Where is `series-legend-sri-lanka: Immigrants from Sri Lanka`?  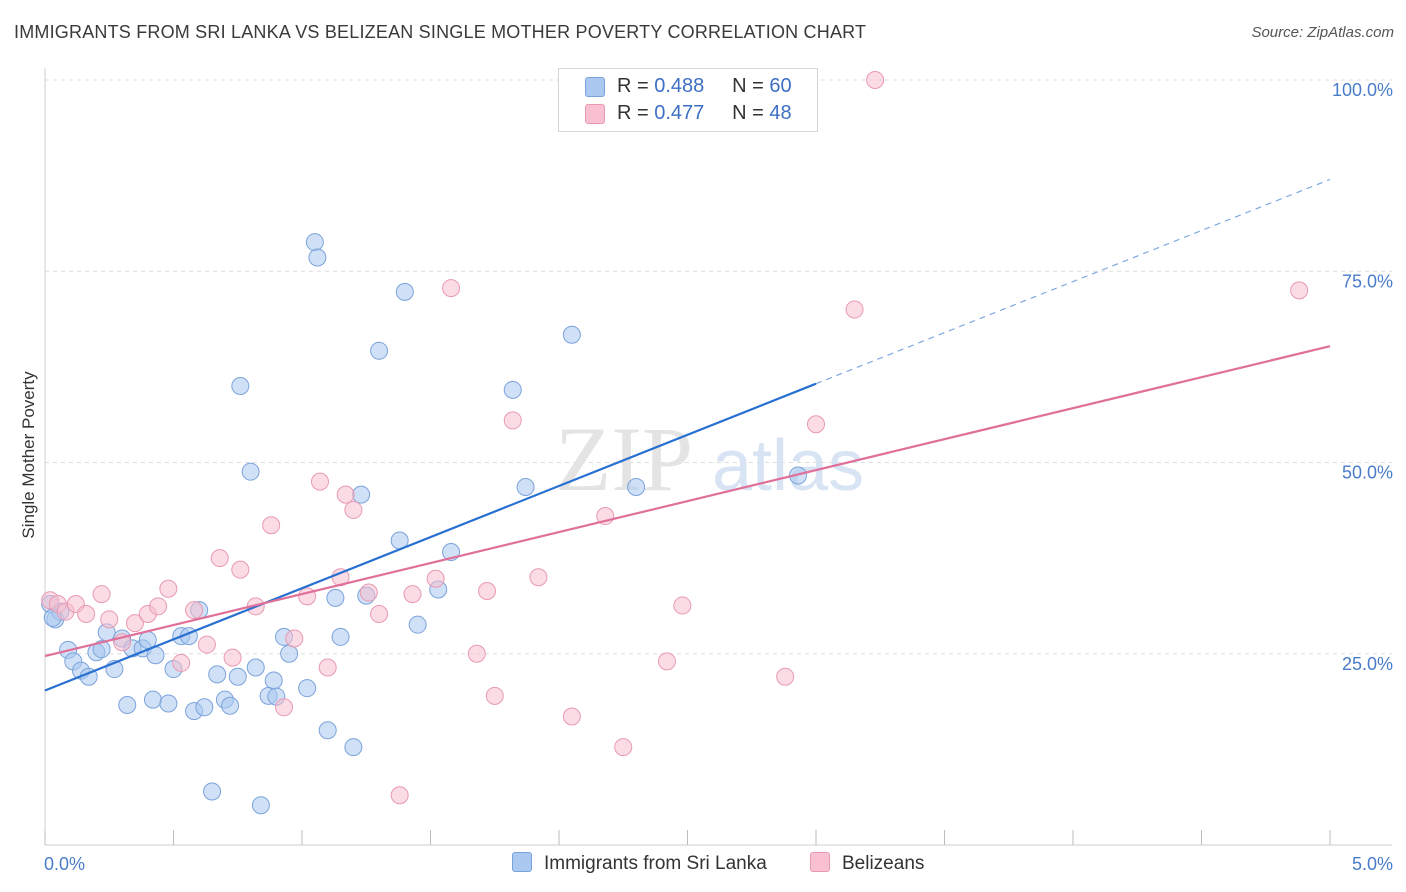 series-legend-sri-lanka: Immigrants from Sri Lanka is located at coordinates (639, 863).